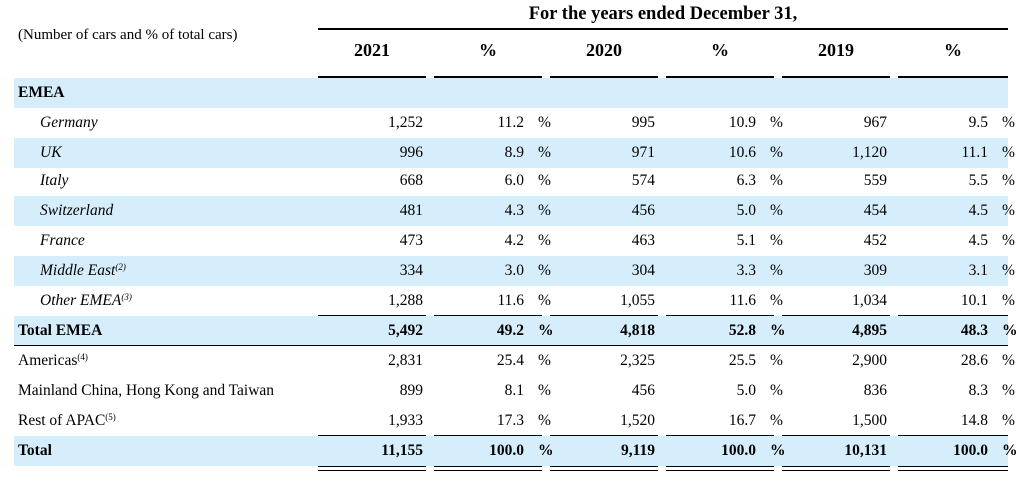 This screenshot has width=1024, height=482. I want to click on cell-percent: 48.3, so click(974, 330).